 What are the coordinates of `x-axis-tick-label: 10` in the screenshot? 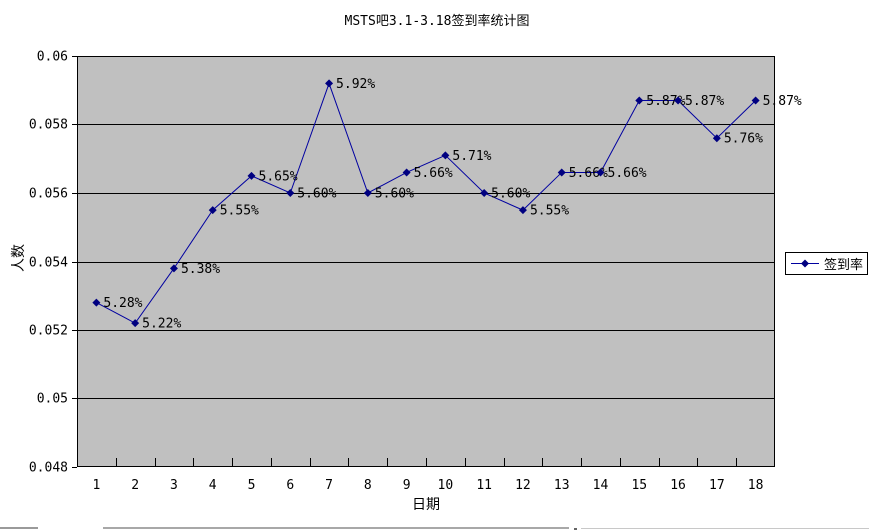 It's located at (446, 485).